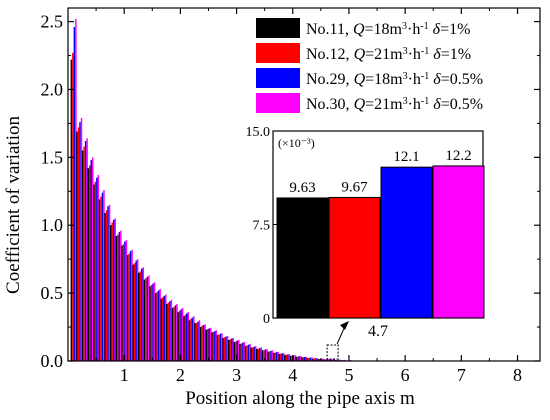  What do you see at coordinates (354, 187) in the screenshot?
I see `inset-data-label: 9.67` at bounding box center [354, 187].